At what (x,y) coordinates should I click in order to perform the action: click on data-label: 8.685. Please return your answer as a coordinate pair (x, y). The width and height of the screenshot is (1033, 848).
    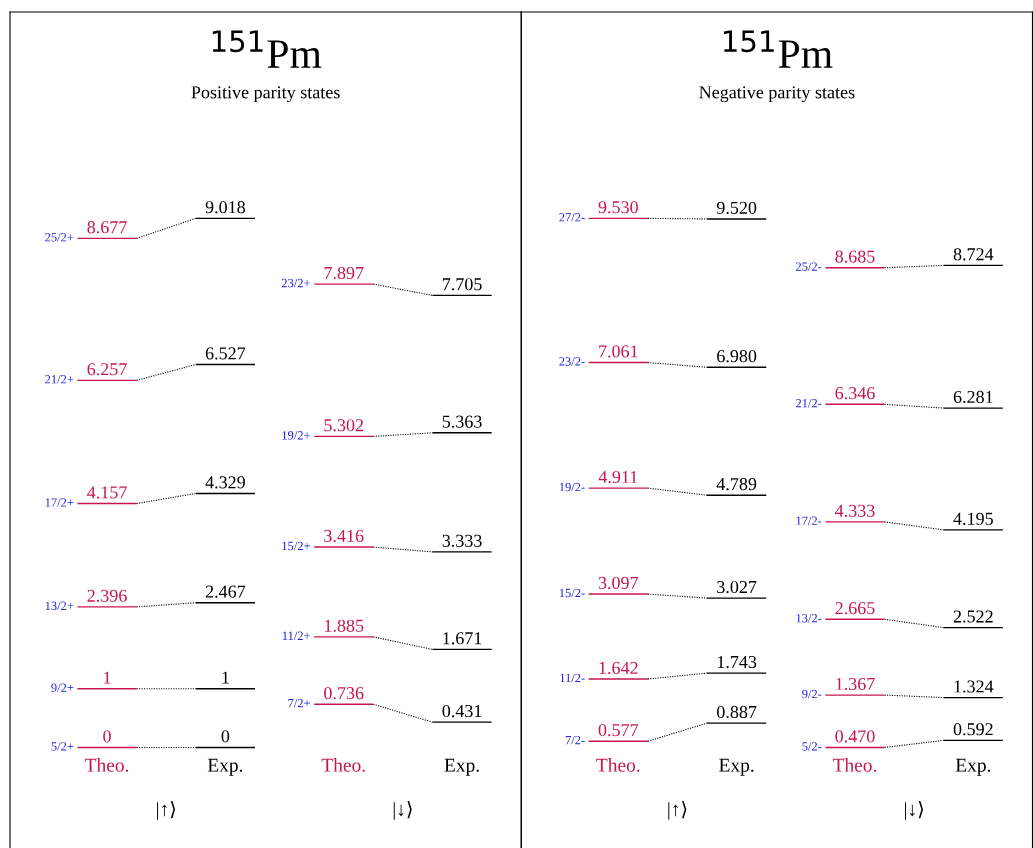
    Looking at the image, I should click on (855, 256).